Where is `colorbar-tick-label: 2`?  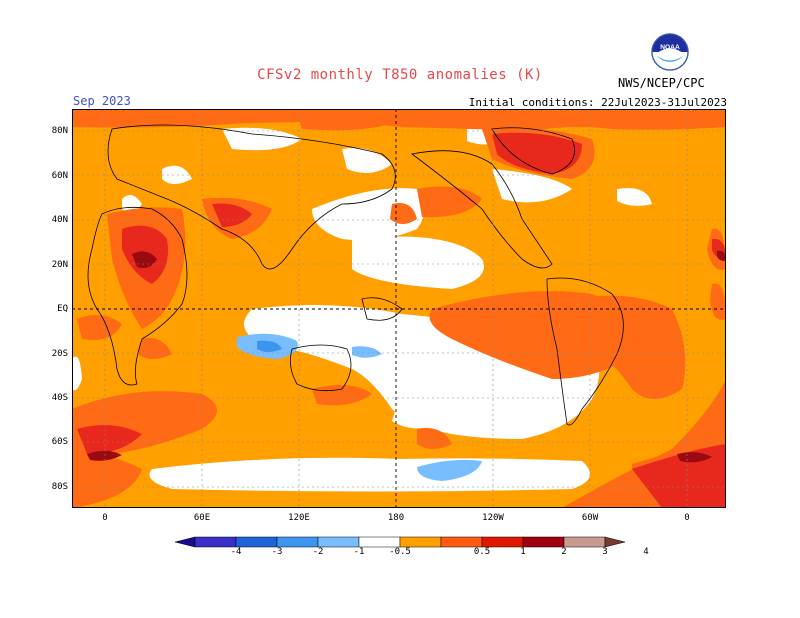
colorbar-tick-label: 2 is located at coordinates (564, 552).